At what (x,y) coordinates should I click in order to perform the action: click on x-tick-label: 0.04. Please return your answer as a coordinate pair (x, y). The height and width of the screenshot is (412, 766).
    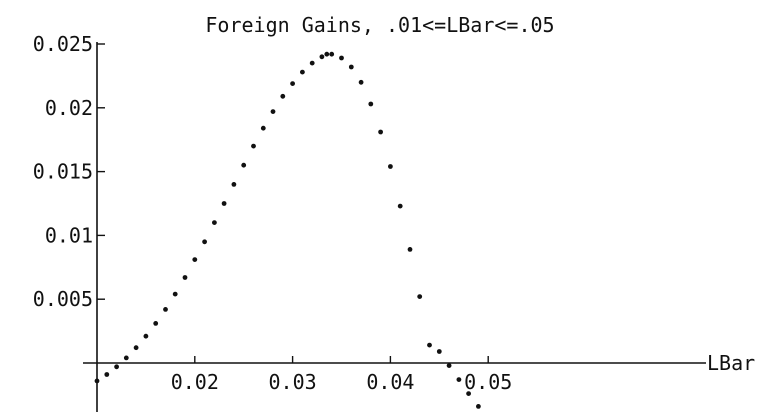
    Looking at the image, I should click on (390, 382).